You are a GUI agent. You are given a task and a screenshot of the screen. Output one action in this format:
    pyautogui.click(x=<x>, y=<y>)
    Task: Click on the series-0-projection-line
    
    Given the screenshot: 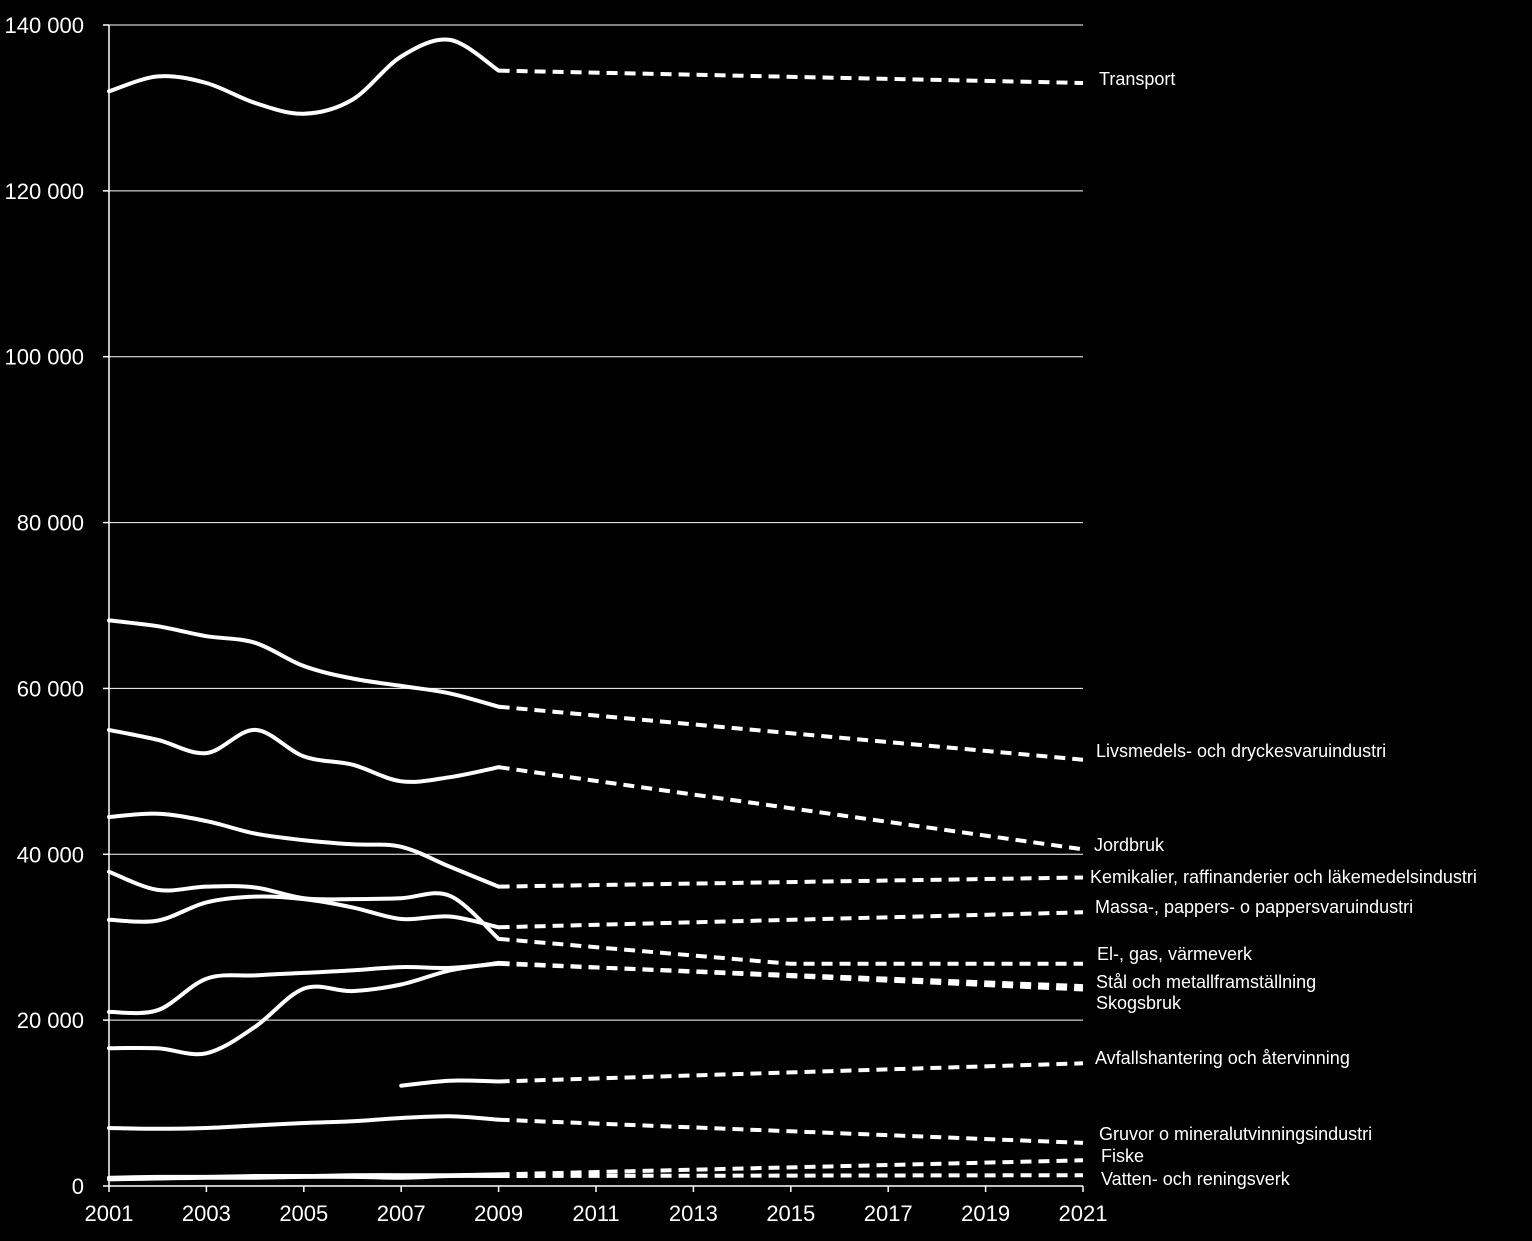 What is the action you would take?
    pyautogui.click(x=791, y=76)
    